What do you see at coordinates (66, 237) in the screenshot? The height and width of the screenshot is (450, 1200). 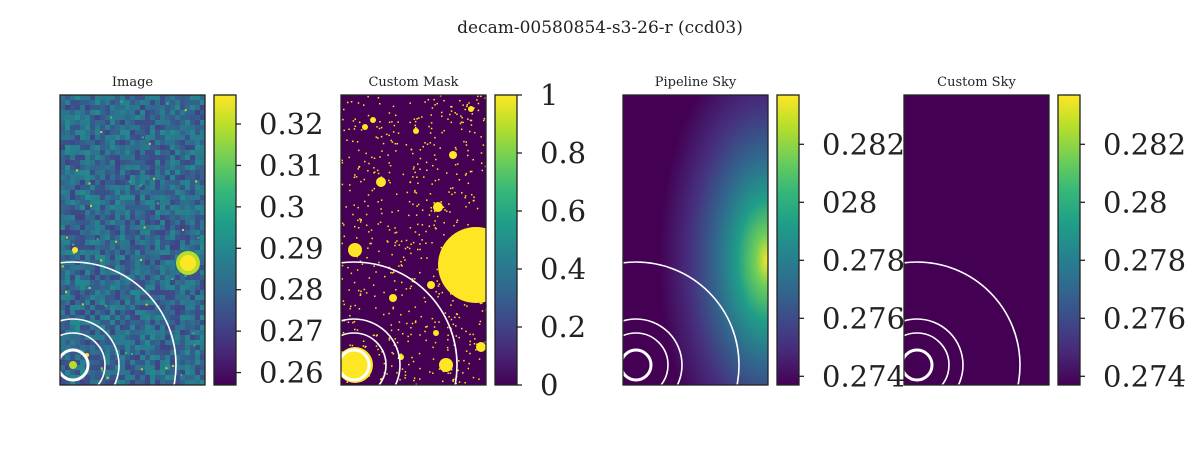 I see `faint-source` at bounding box center [66, 237].